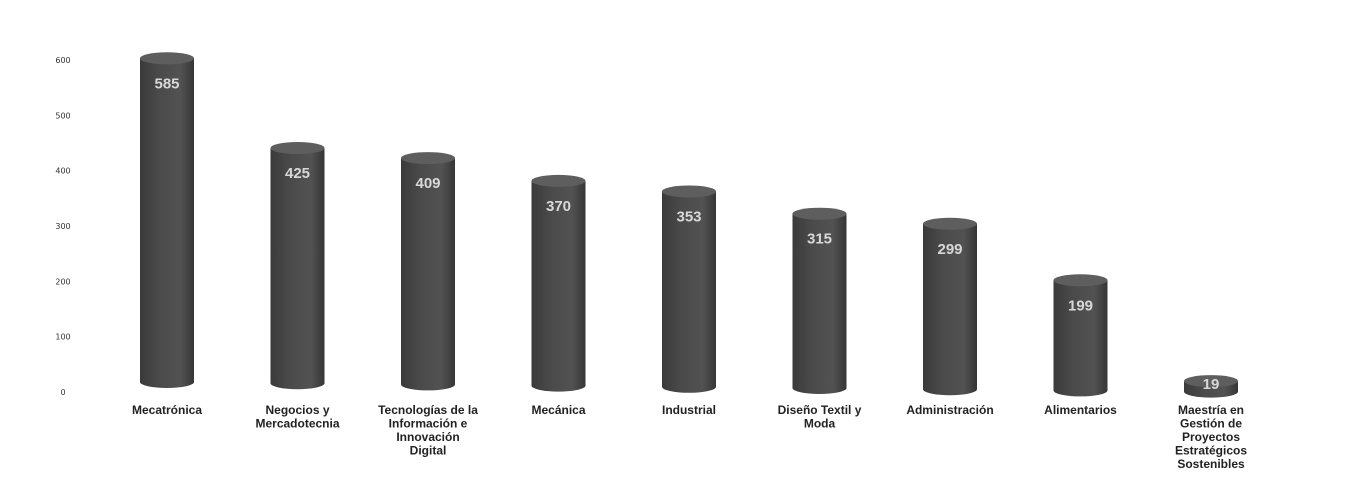  I want to click on bar-value-label: 370, so click(558, 206).